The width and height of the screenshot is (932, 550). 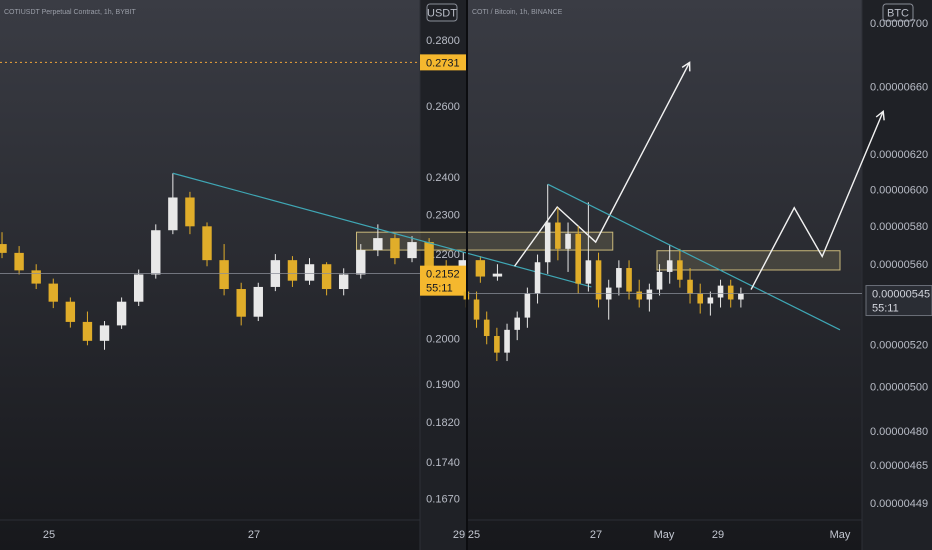 What do you see at coordinates (443, 255) in the screenshot?
I see `y-tick-label: 0.2200` at bounding box center [443, 255].